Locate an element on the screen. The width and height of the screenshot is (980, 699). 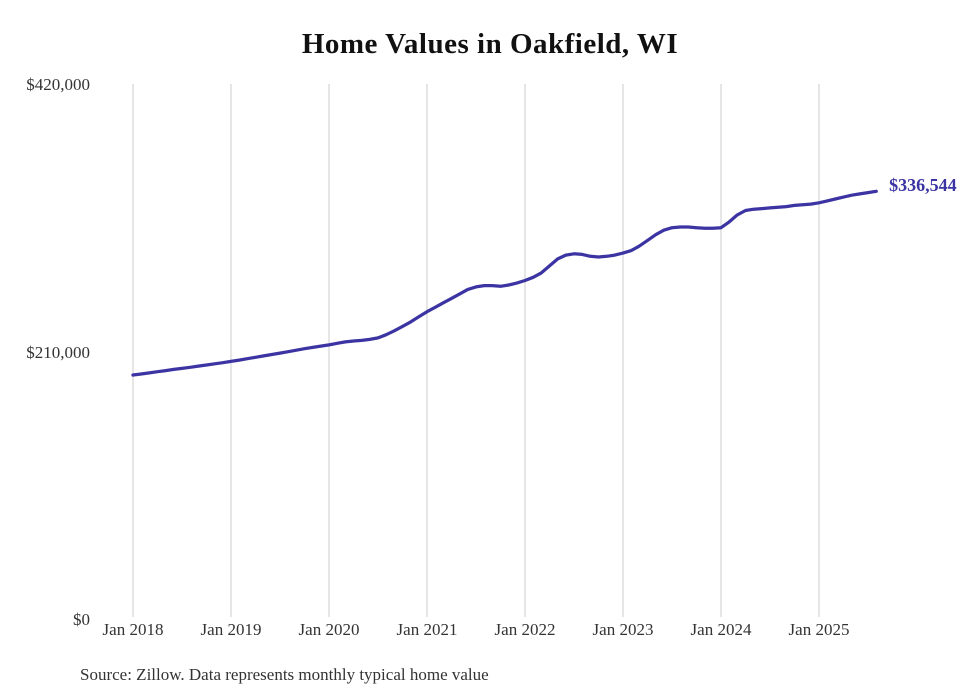
x-tick-label: Jan 2019 is located at coordinates (231, 629).